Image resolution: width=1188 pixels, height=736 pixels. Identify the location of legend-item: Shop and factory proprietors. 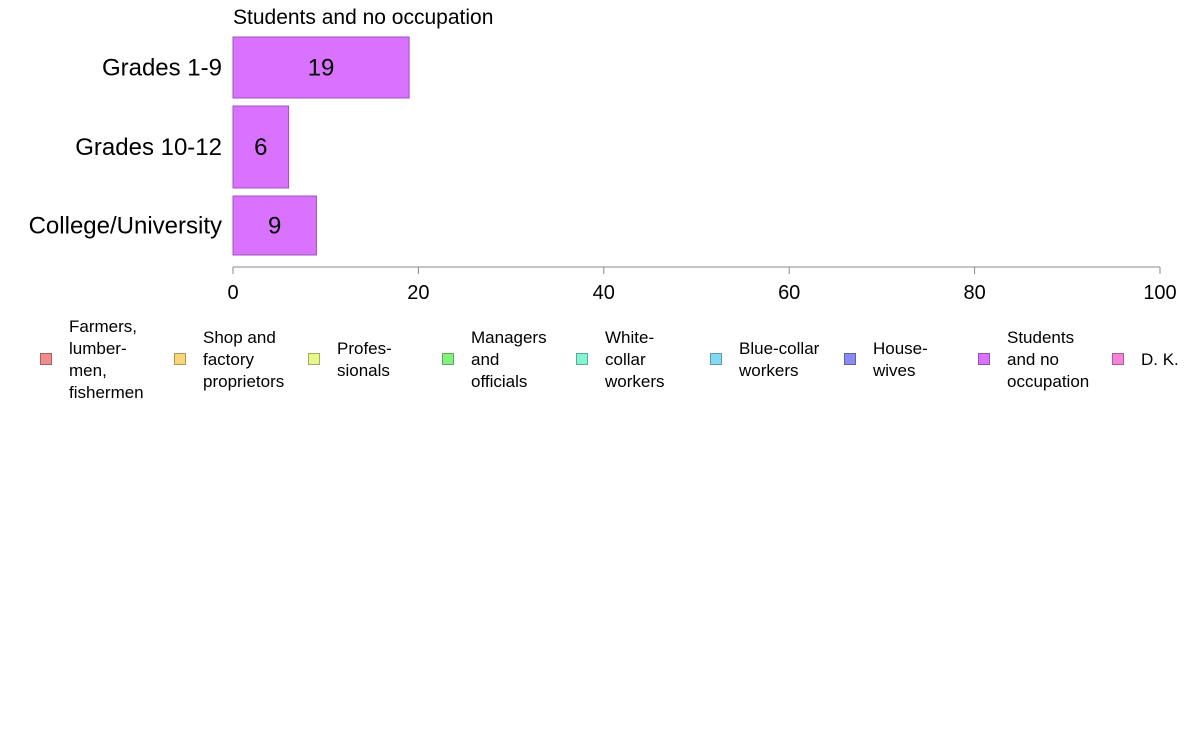
(241, 360).